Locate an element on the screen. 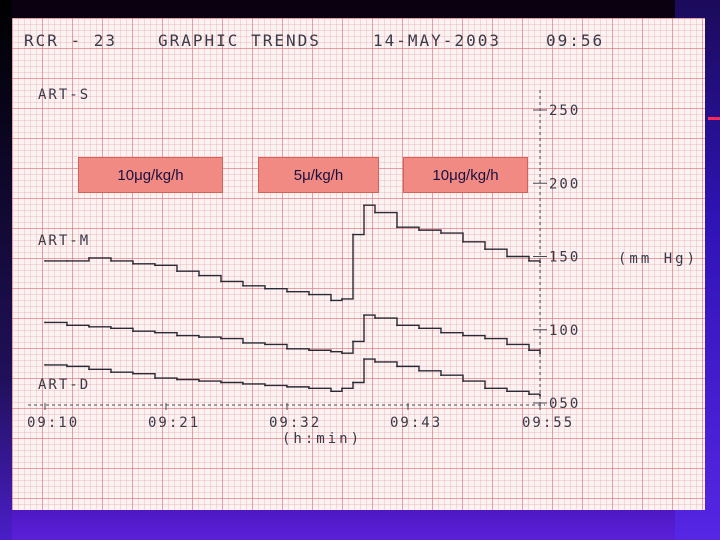  time-label: 09:56 is located at coordinates (575, 40).